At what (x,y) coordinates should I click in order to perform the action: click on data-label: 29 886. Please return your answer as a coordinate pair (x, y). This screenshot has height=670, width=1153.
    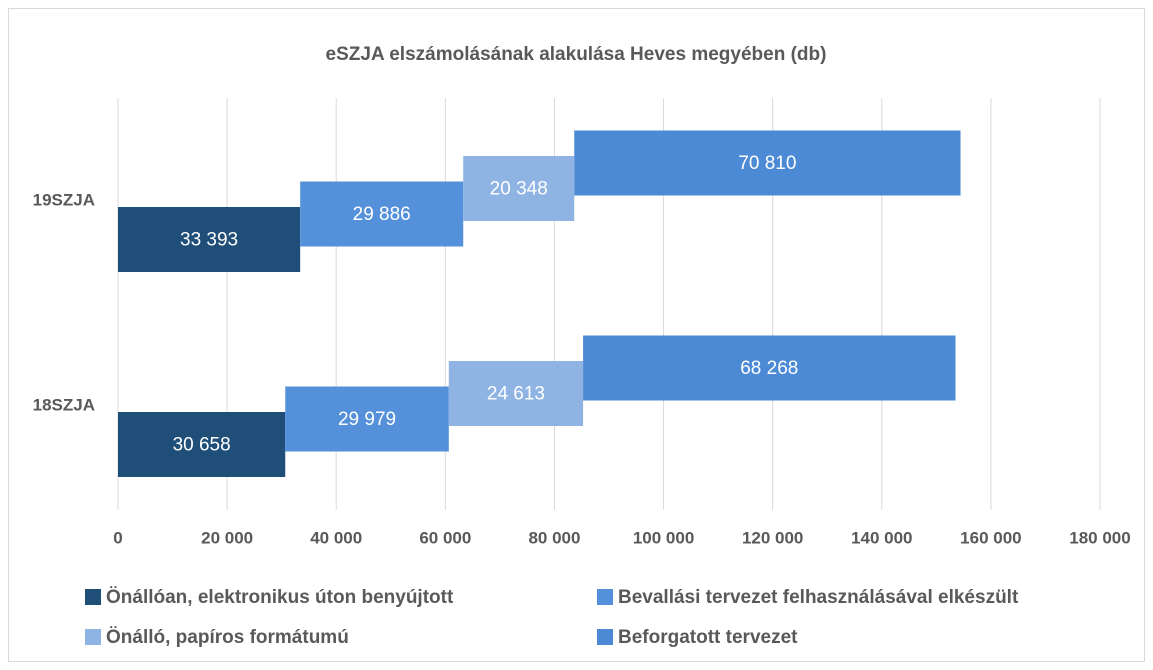
    Looking at the image, I should click on (382, 214).